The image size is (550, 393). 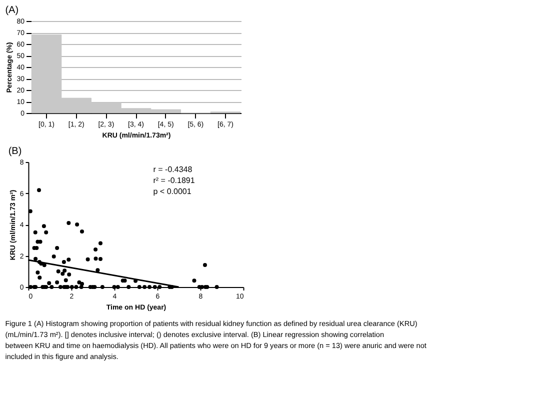 I want to click on annotation: r² = -0.1891, so click(x=174, y=180).